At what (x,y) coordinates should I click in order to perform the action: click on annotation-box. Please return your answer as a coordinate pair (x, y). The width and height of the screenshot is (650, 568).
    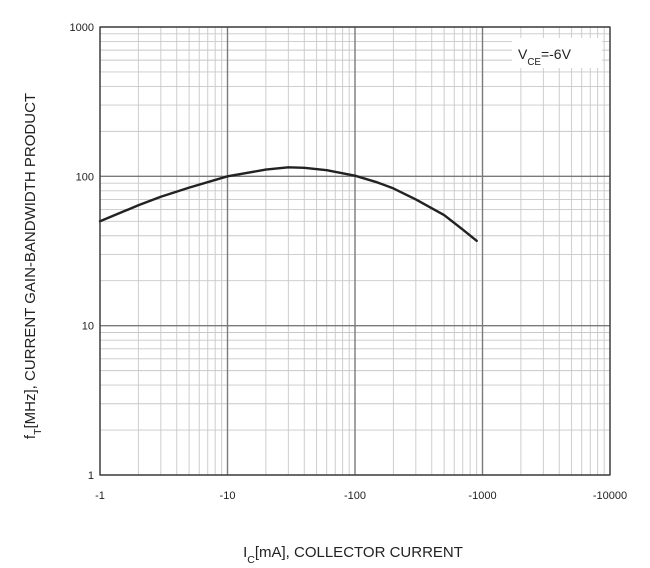
    Looking at the image, I should click on (557, 53).